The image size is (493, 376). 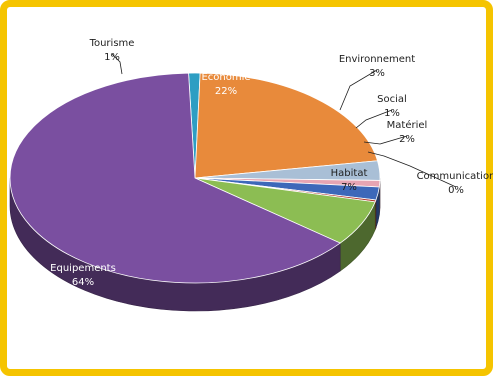 I want to click on slice-percent-social: 1%, so click(x=392, y=113).